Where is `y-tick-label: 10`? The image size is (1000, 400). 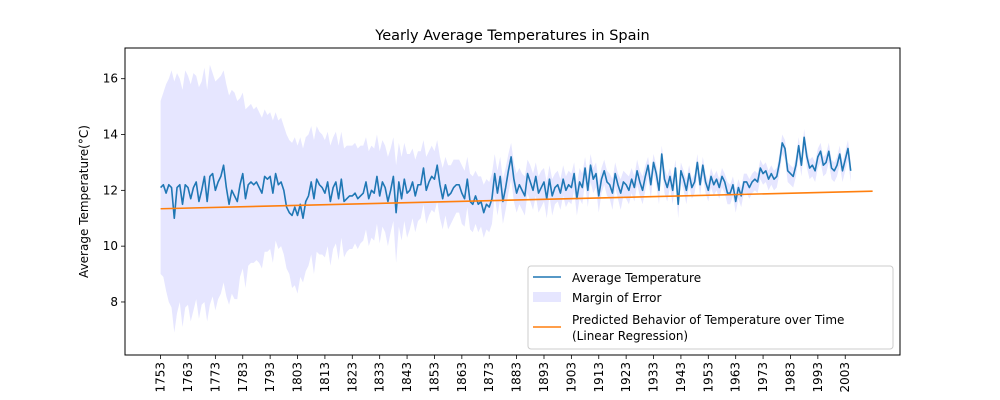 y-tick-label: 10 is located at coordinates (110, 246).